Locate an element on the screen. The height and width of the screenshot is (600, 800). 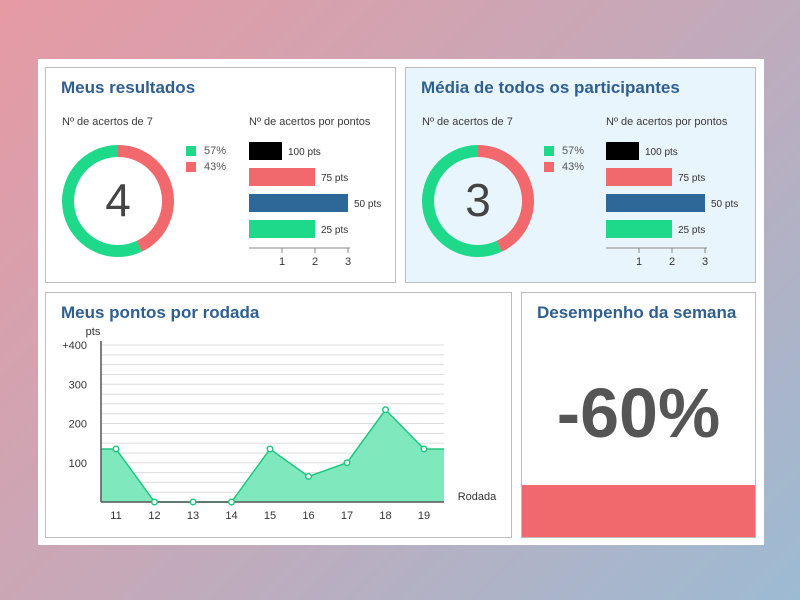
y-tick-label: +400 is located at coordinates (74, 346).